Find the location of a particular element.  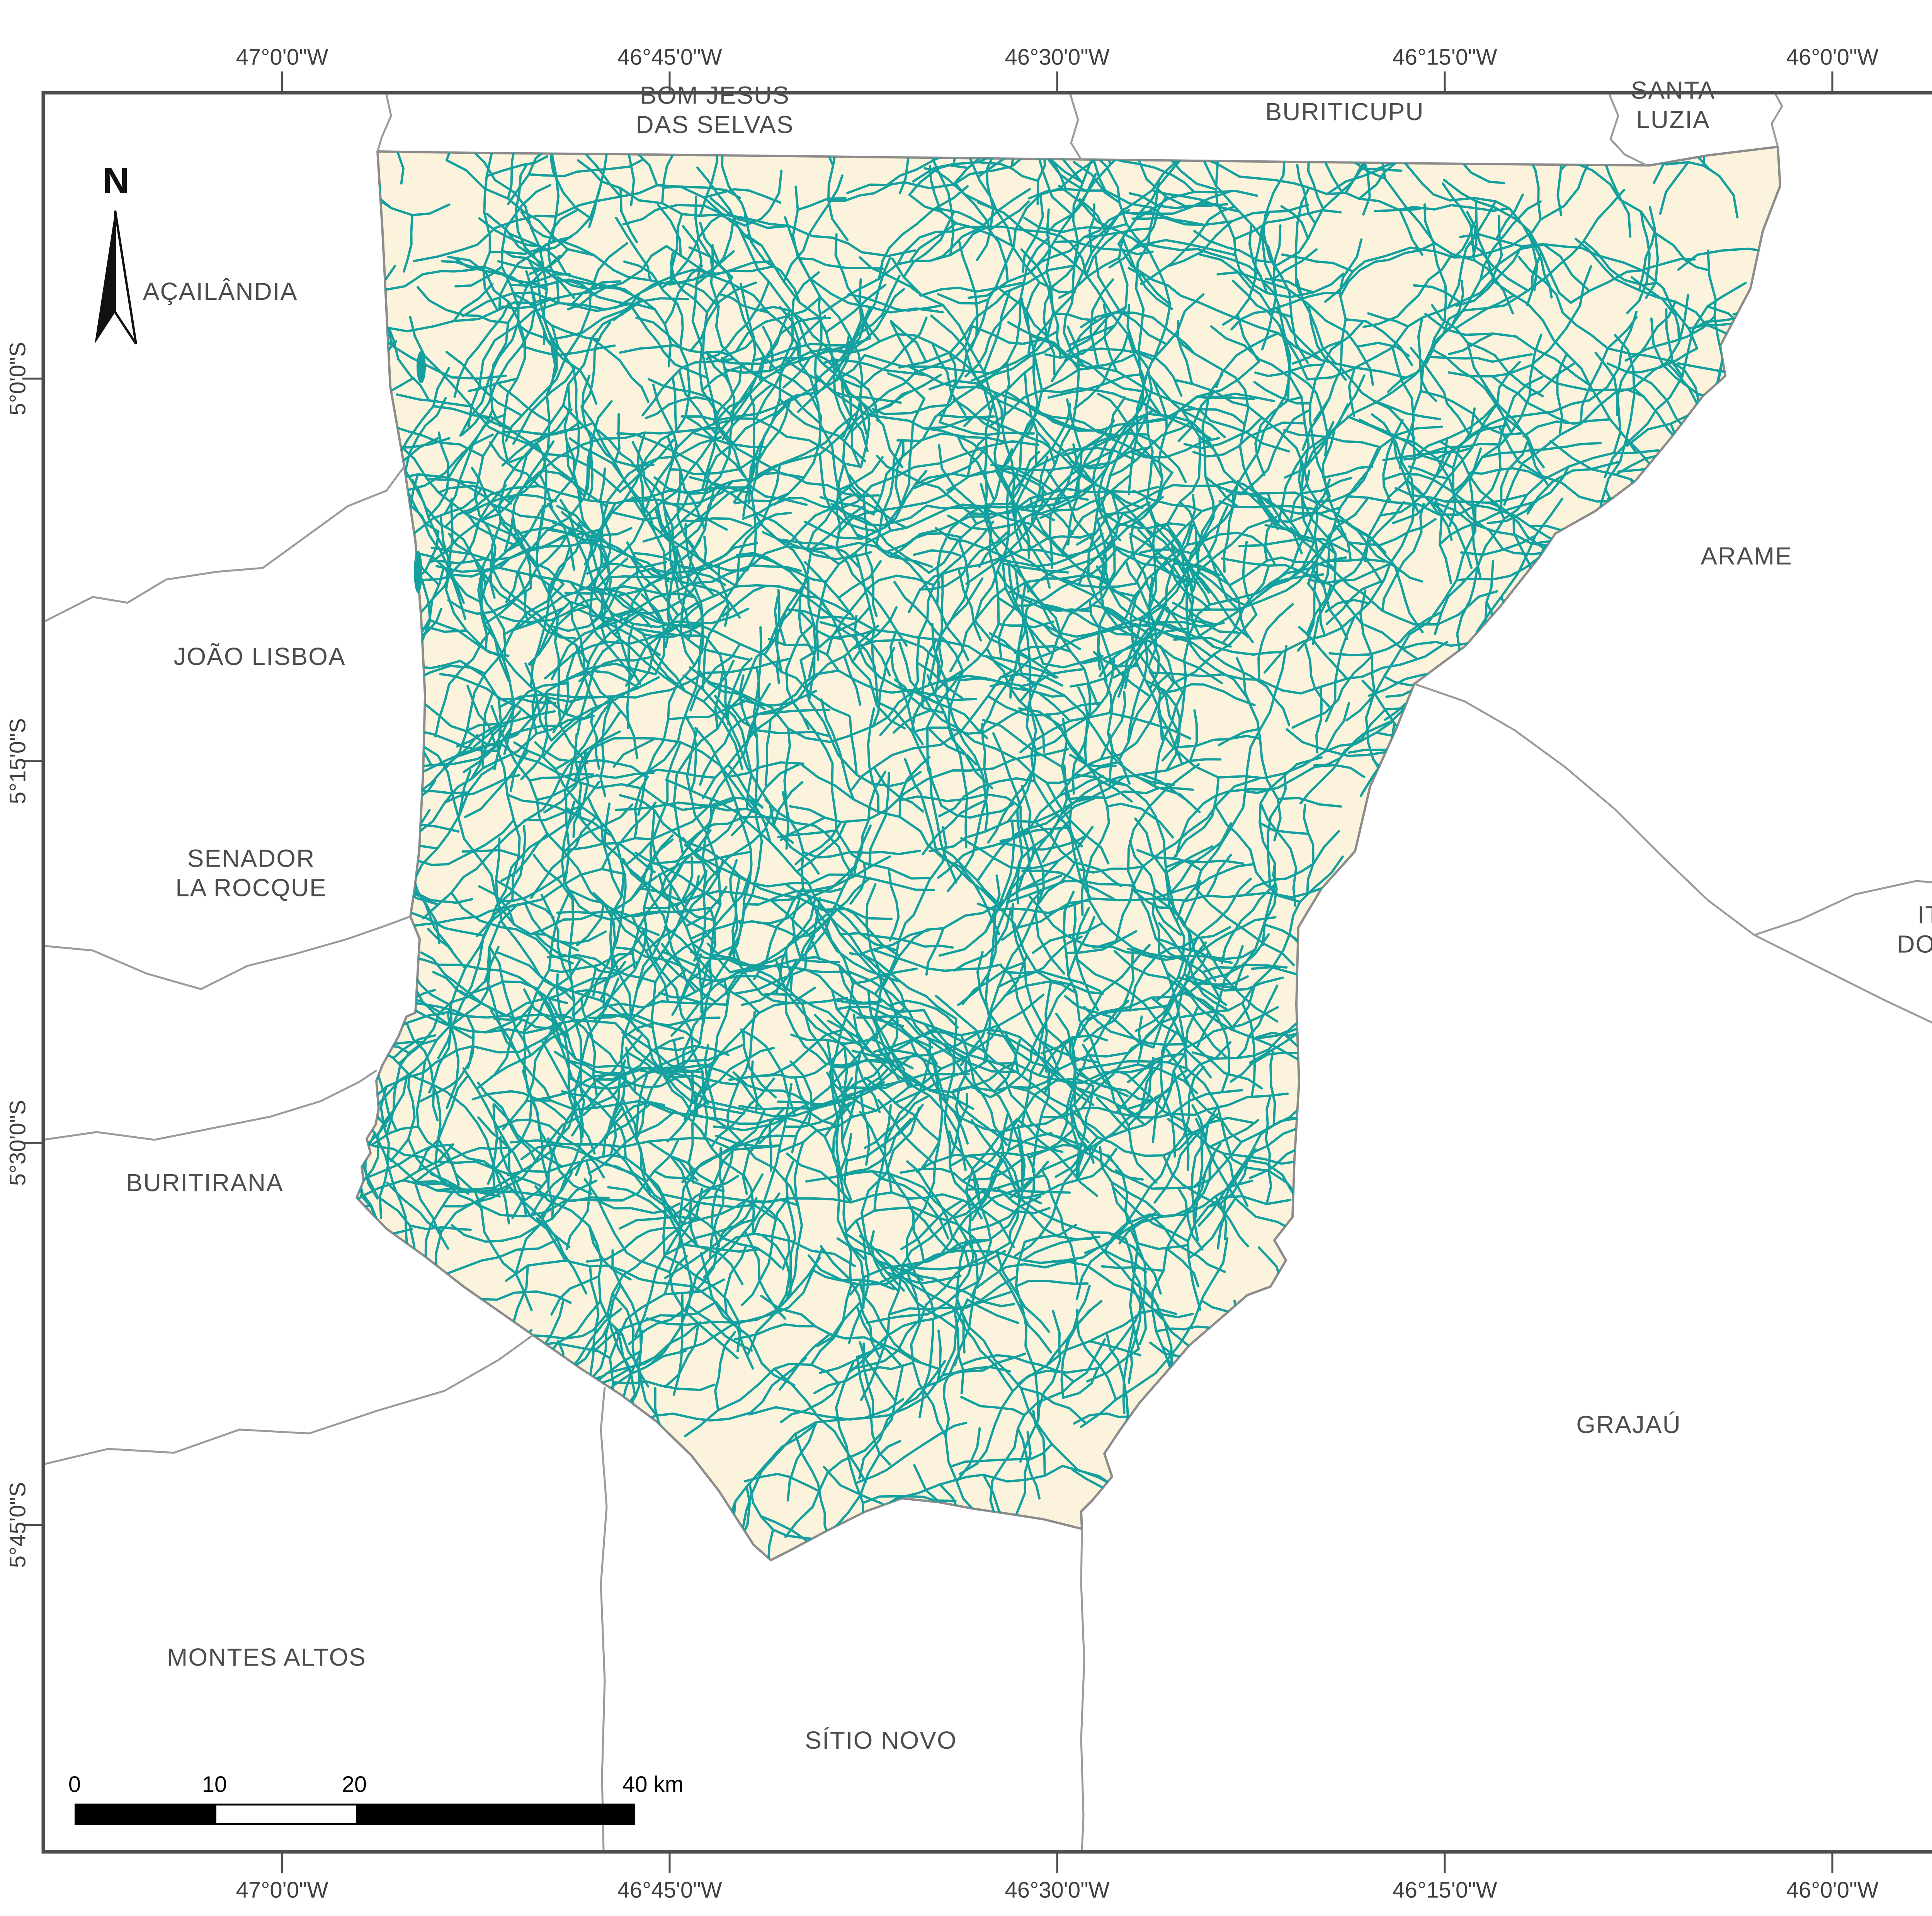

neighbor-label-grajau: GRAJAÚ is located at coordinates (1628, 1425).